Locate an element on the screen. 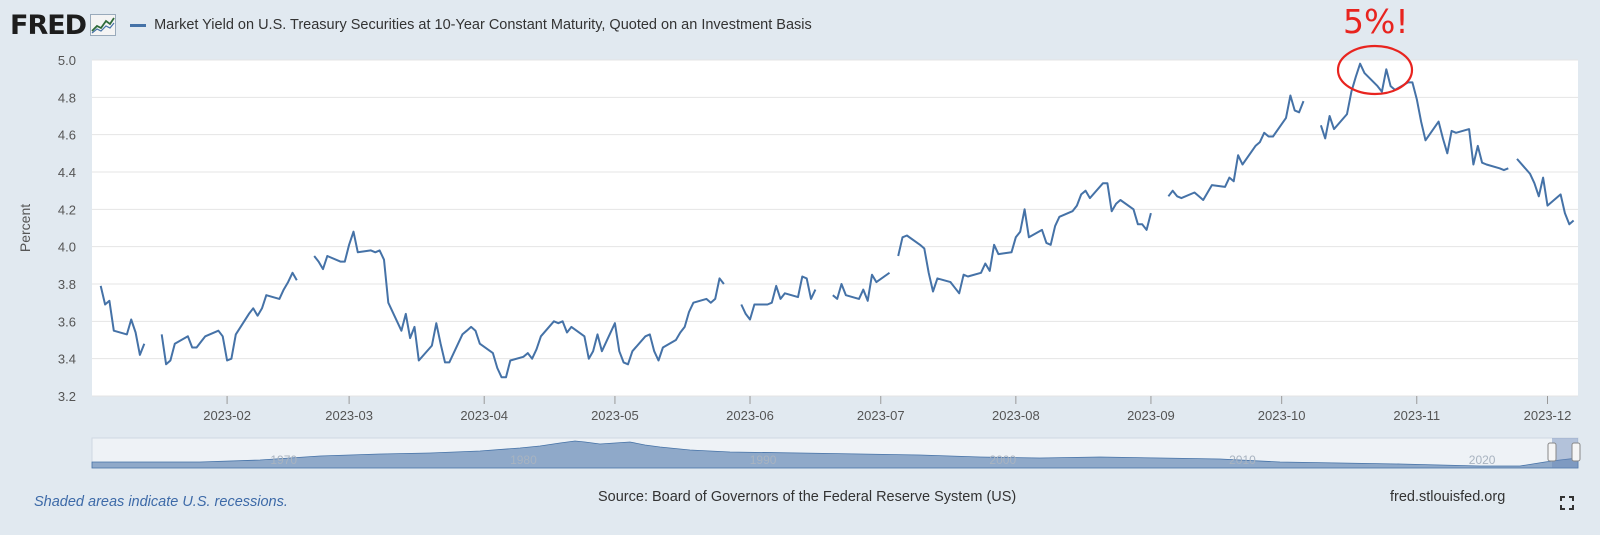 The image size is (1600, 535). site-link: fred.stlouisfed.org is located at coordinates (1448, 497).